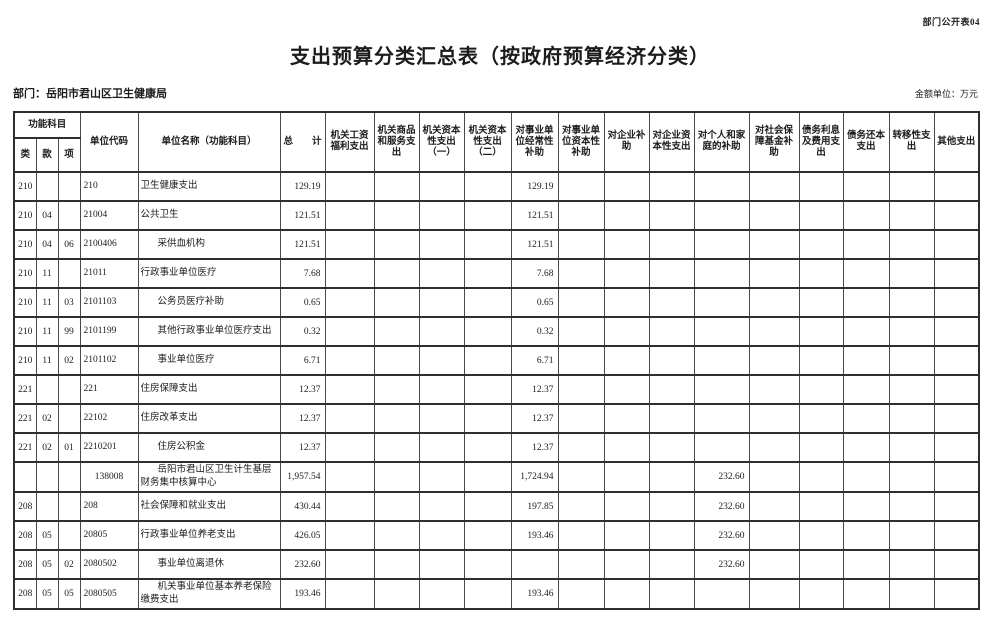  I want to click on measure-cell-4: 12.37, so click(534, 389).